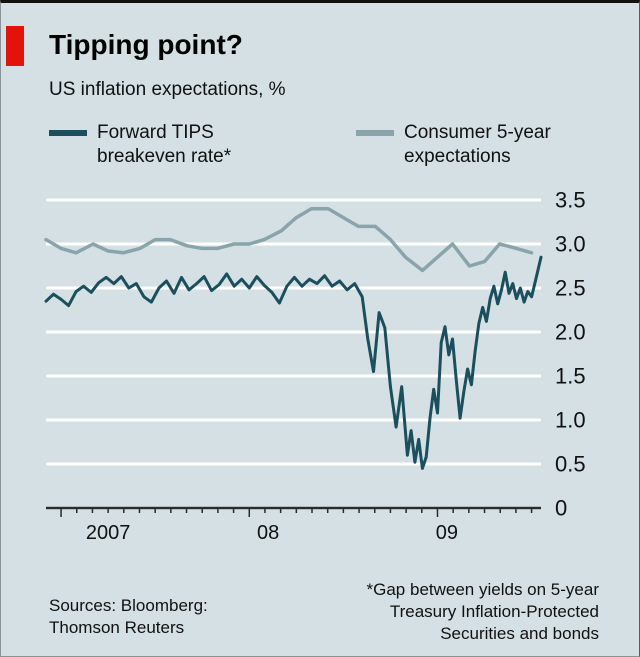  Describe the element at coordinates (561, 508) in the screenshot. I see `y-axis-label: 0` at that location.